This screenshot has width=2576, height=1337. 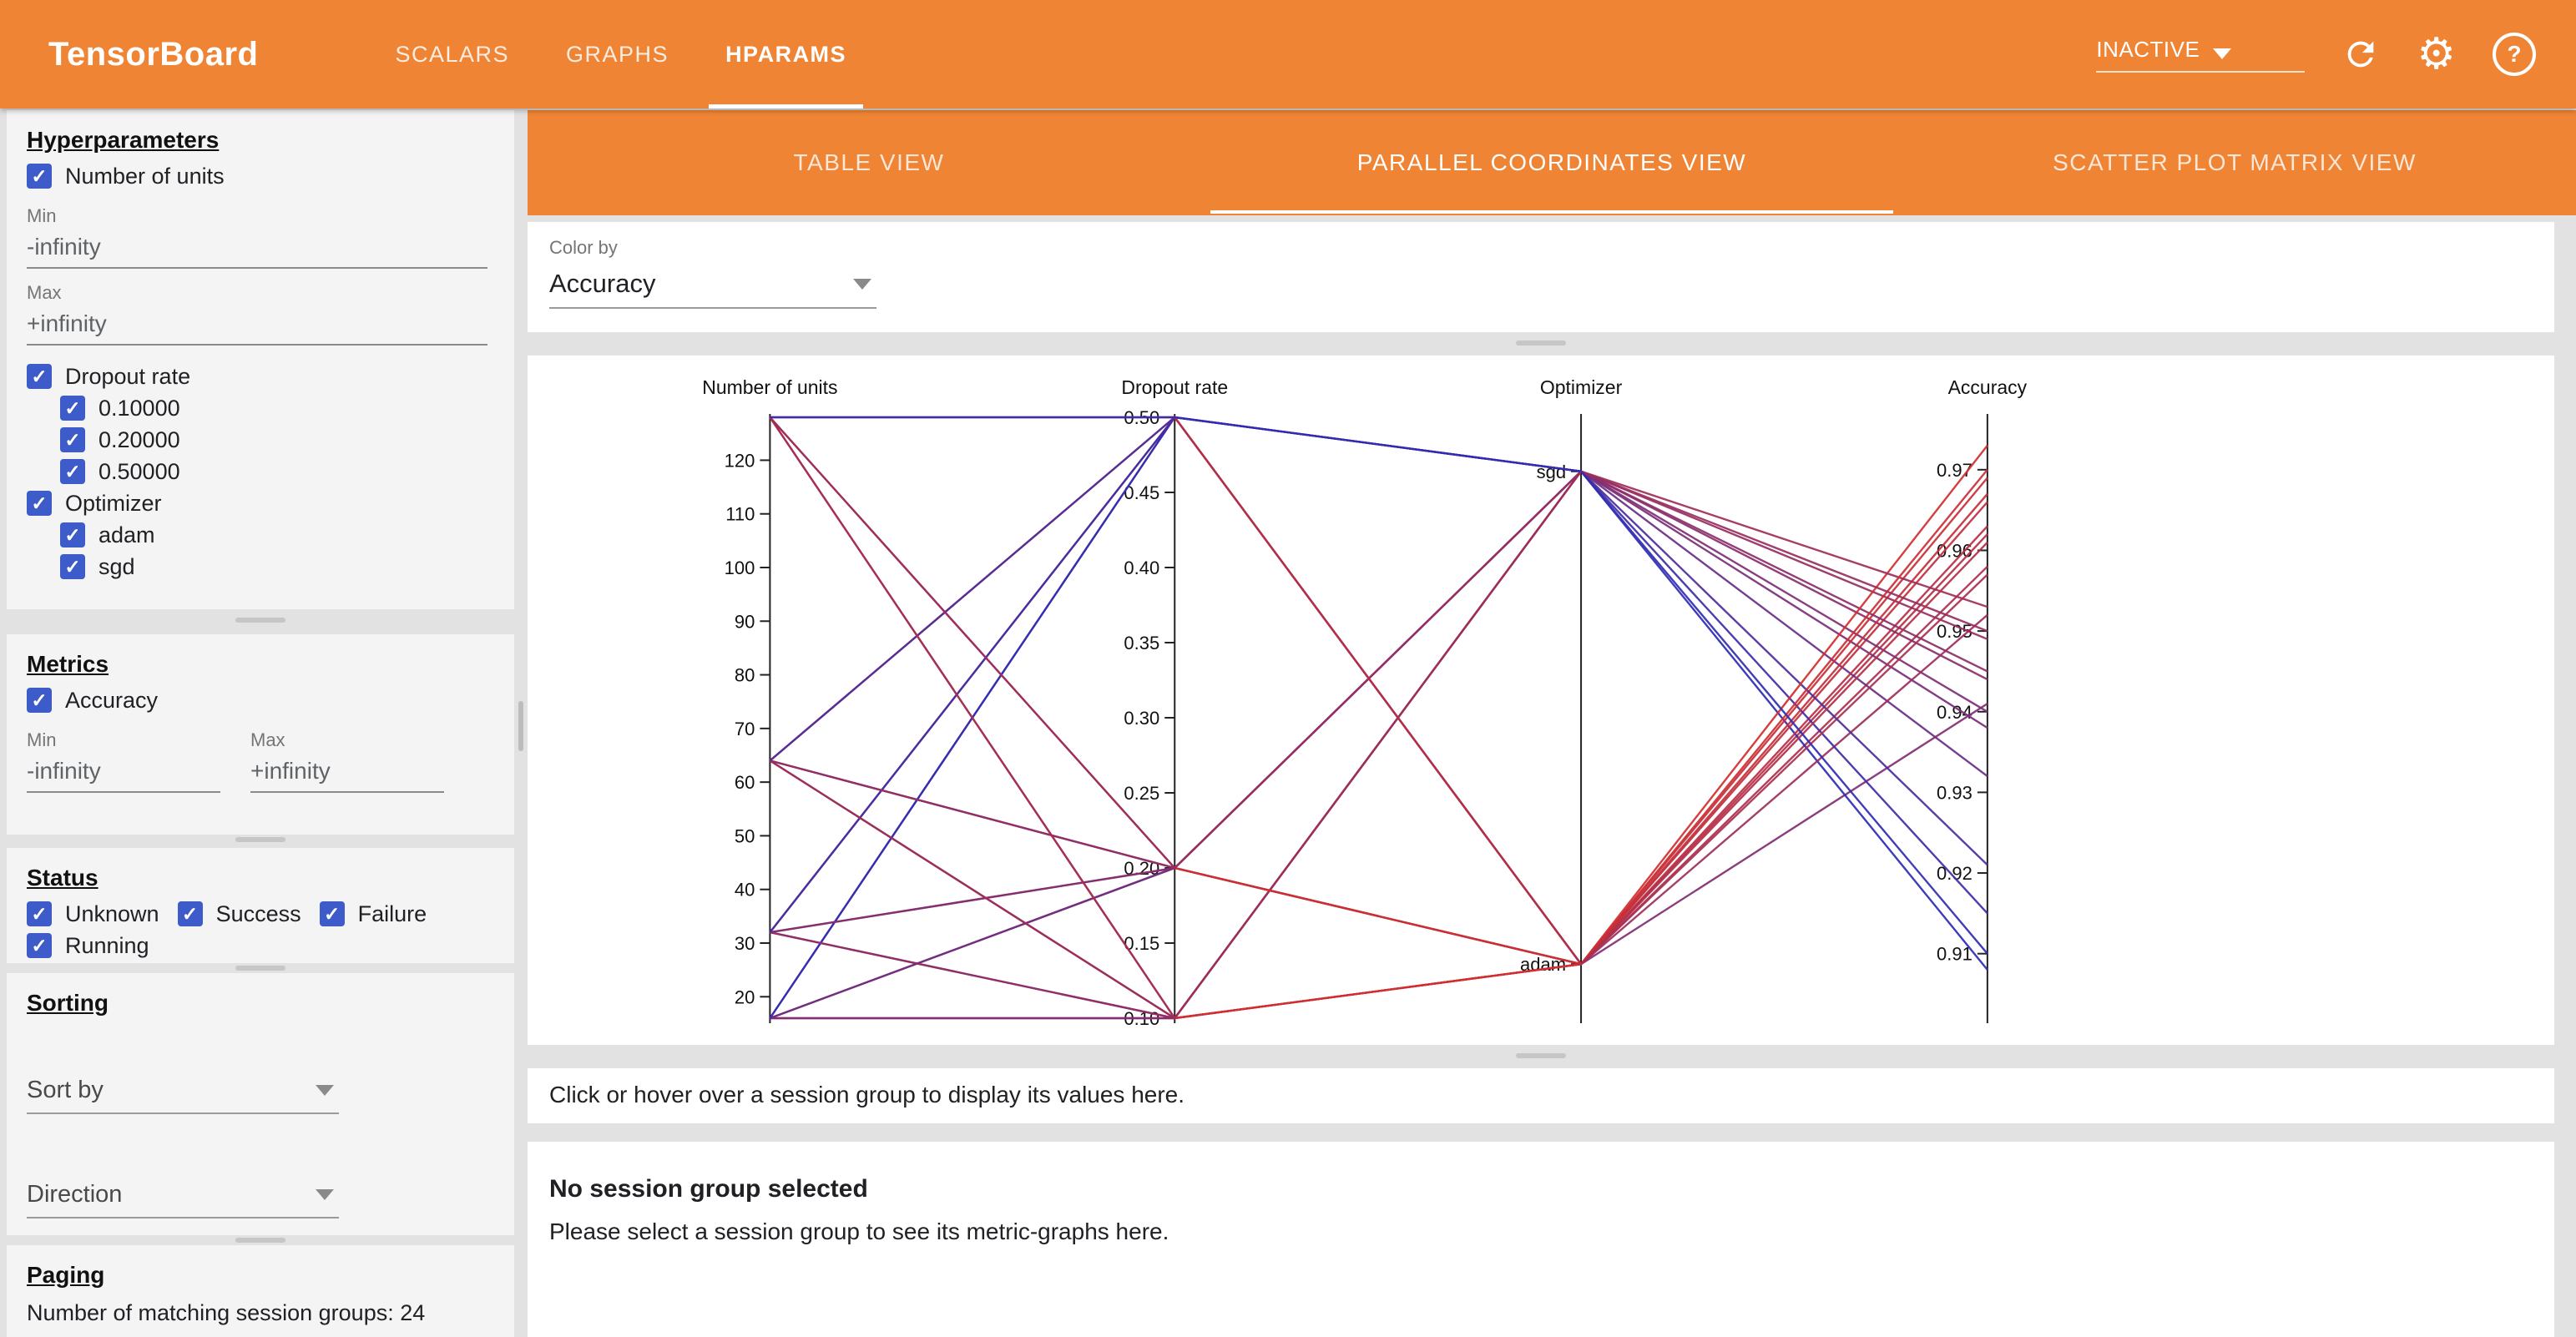 What do you see at coordinates (786, 54) in the screenshot?
I see `nav-tab-hparams: HPARAMS` at bounding box center [786, 54].